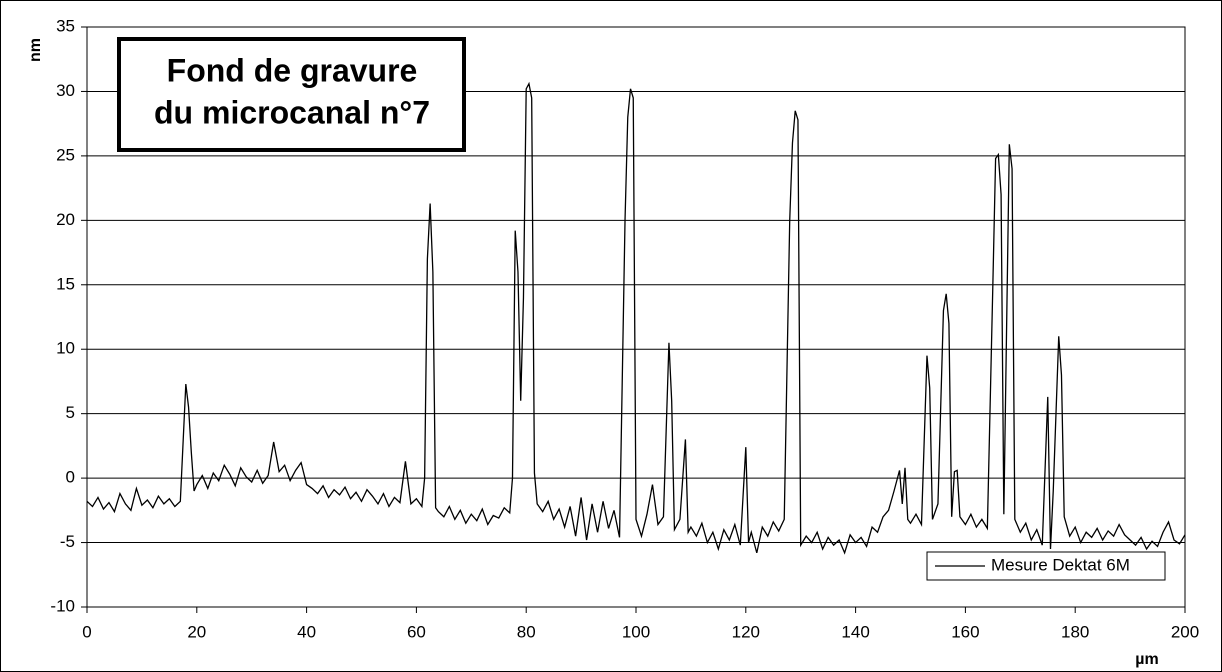  Describe the element at coordinates (636, 631) in the screenshot. I see `x-tick-label: 100` at that location.